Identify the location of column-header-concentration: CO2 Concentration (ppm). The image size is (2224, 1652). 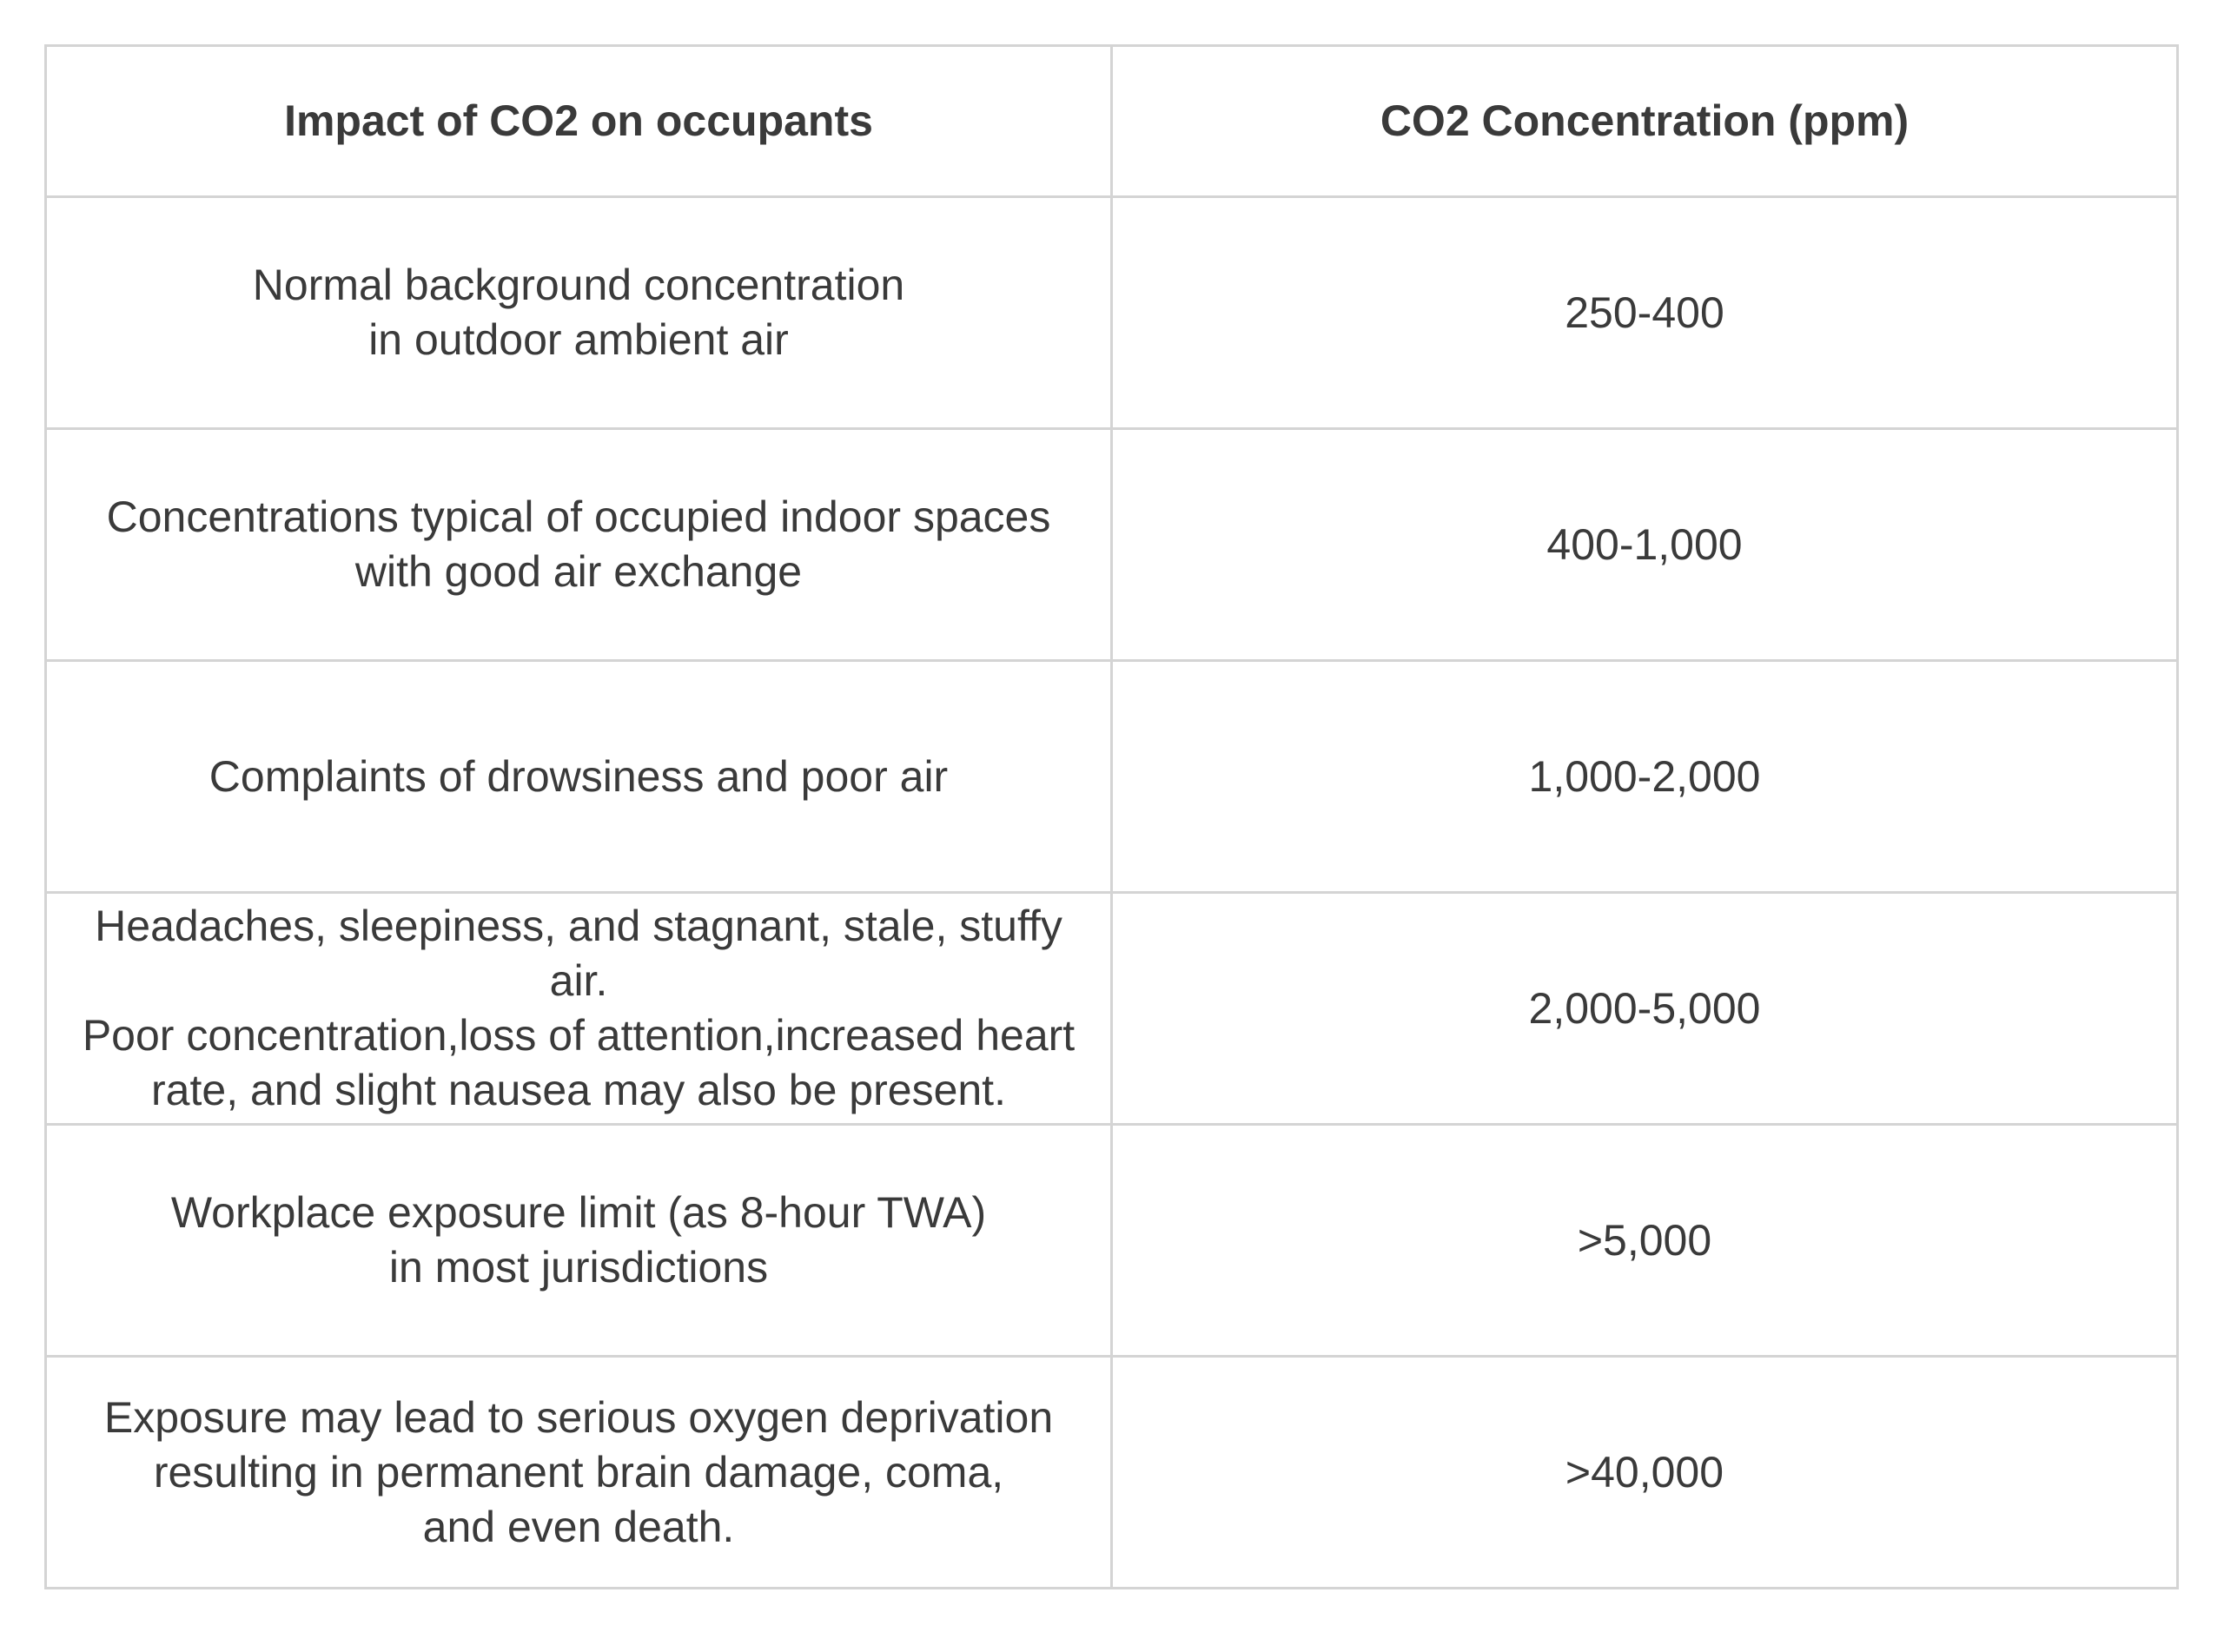
(1644, 121).